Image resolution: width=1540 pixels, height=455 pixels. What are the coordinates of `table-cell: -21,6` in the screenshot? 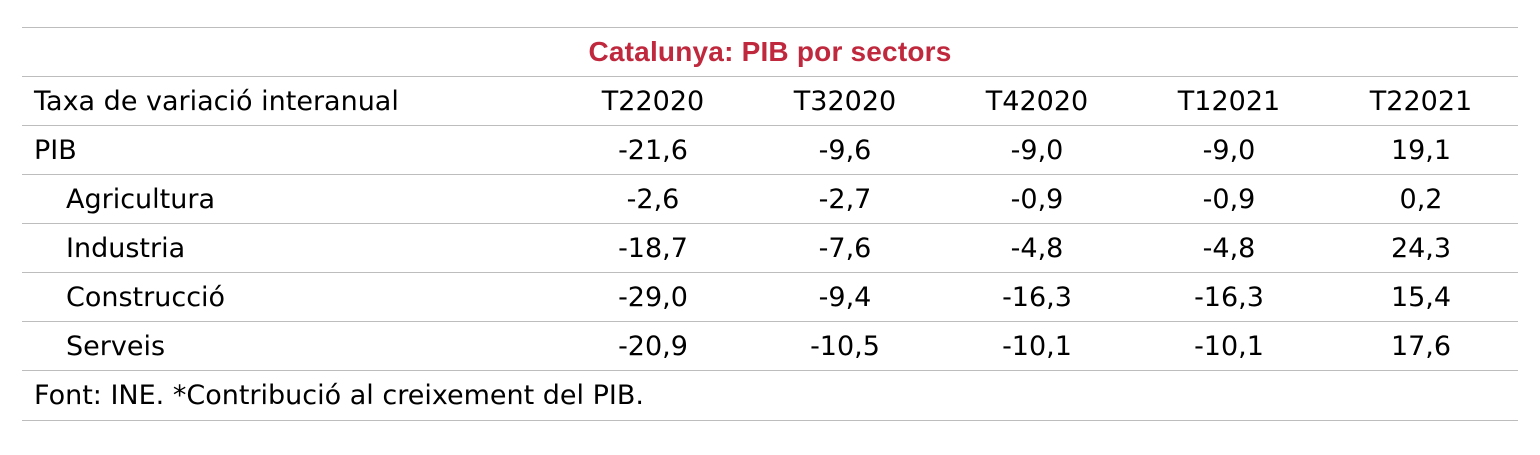 It's located at (653, 150).